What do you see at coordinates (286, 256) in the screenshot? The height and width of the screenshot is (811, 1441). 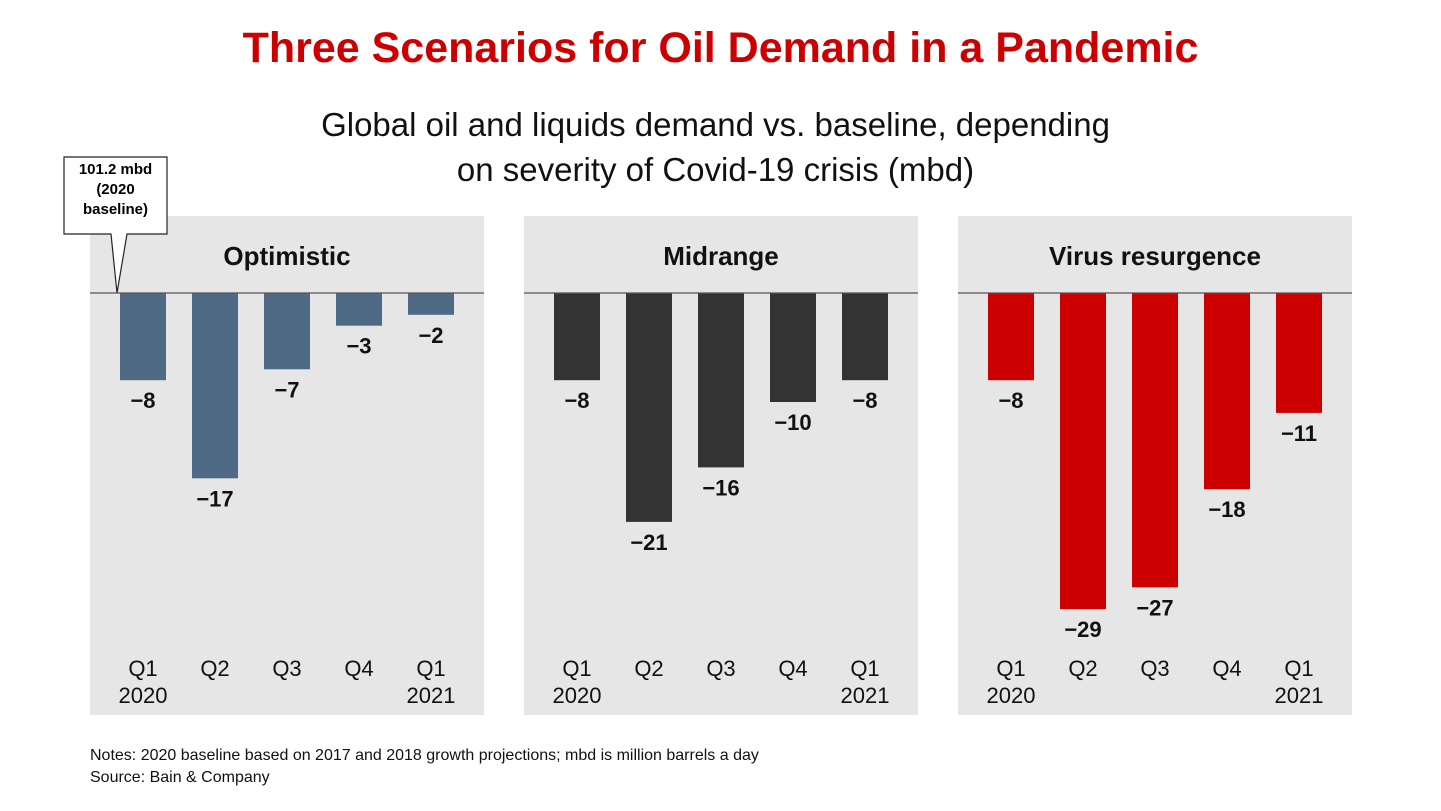 I see `panel-title: Optimistic` at bounding box center [286, 256].